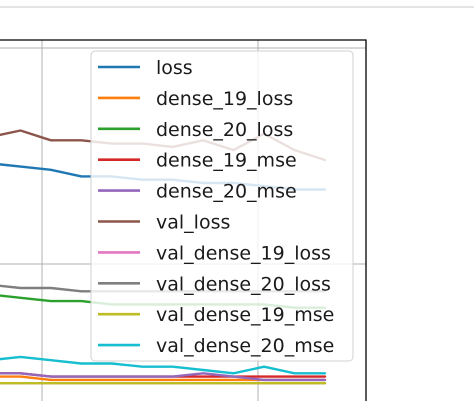 The width and height of the screenshot is (474, 401). What do you see at coordinates (226, 161) in the screenshot?
I see `legend-label-dense-19-mse: dense_19_mse` at bounding box center [226, 161].